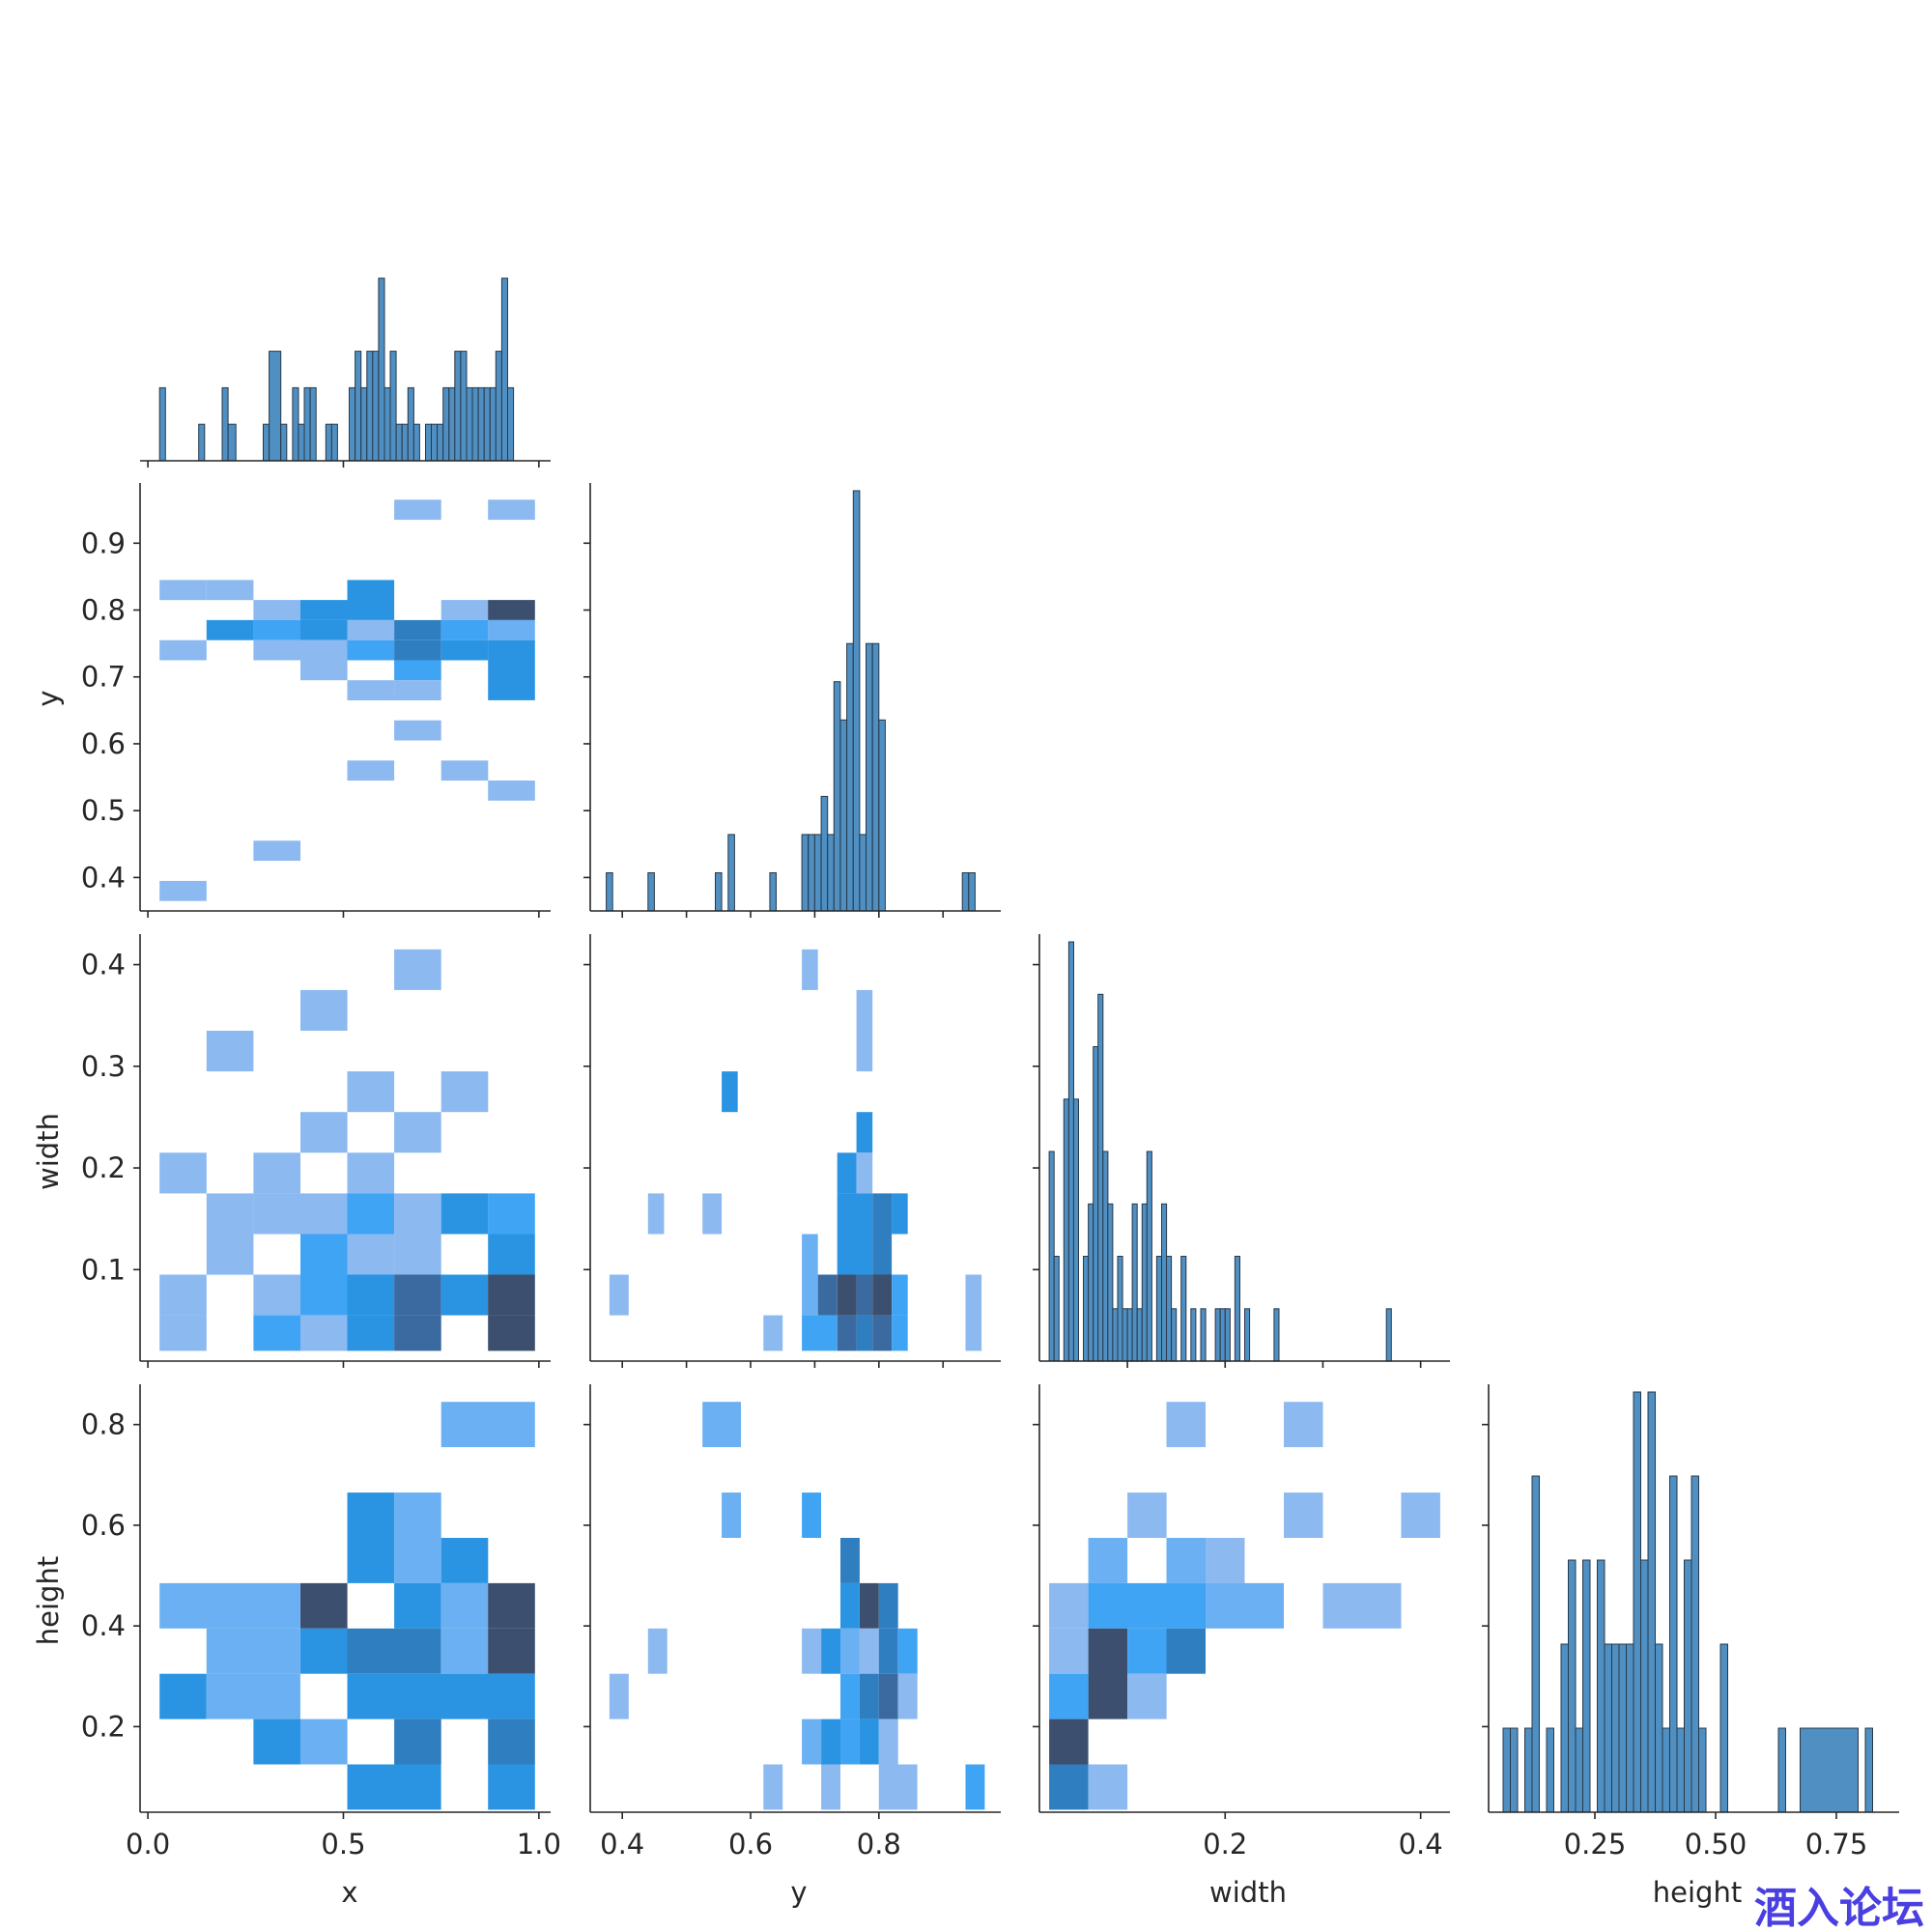 The height and width of the screenshot is (1932, 1932). Describe the element at coordinates (148, 1844) in the screenshot. I see `x-tick-label: 0.0` at that location.